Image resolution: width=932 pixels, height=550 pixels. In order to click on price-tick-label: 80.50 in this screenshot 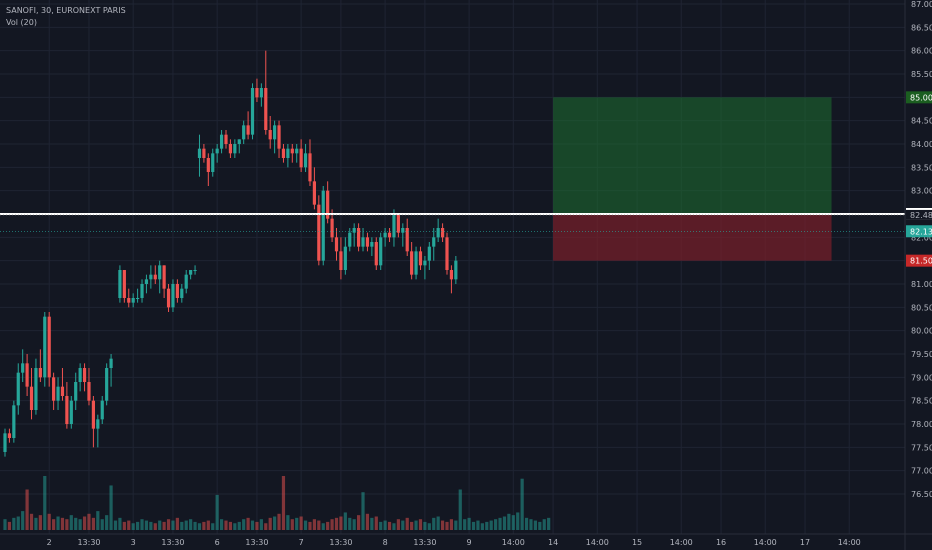, I will do `click(921, 307)`.